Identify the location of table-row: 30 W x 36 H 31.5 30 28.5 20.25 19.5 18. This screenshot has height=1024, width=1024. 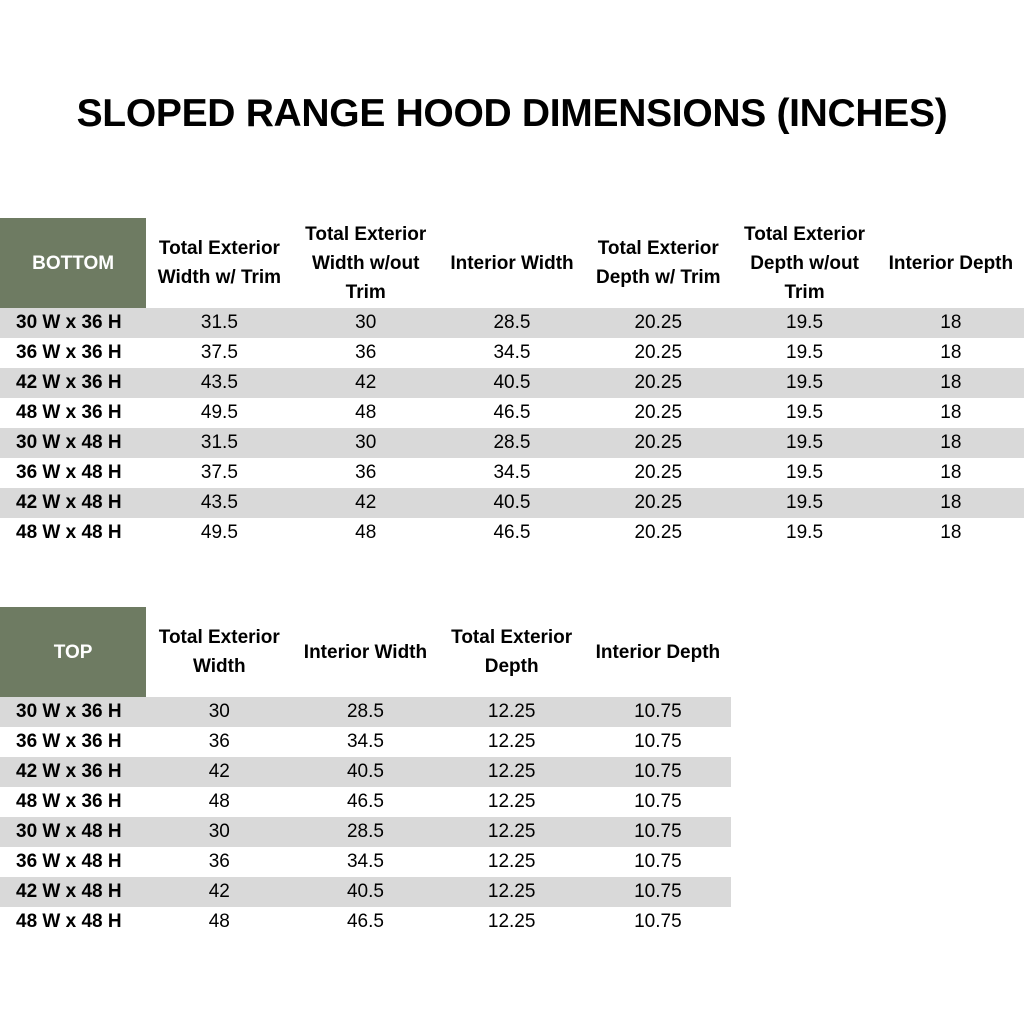
(512, 323).